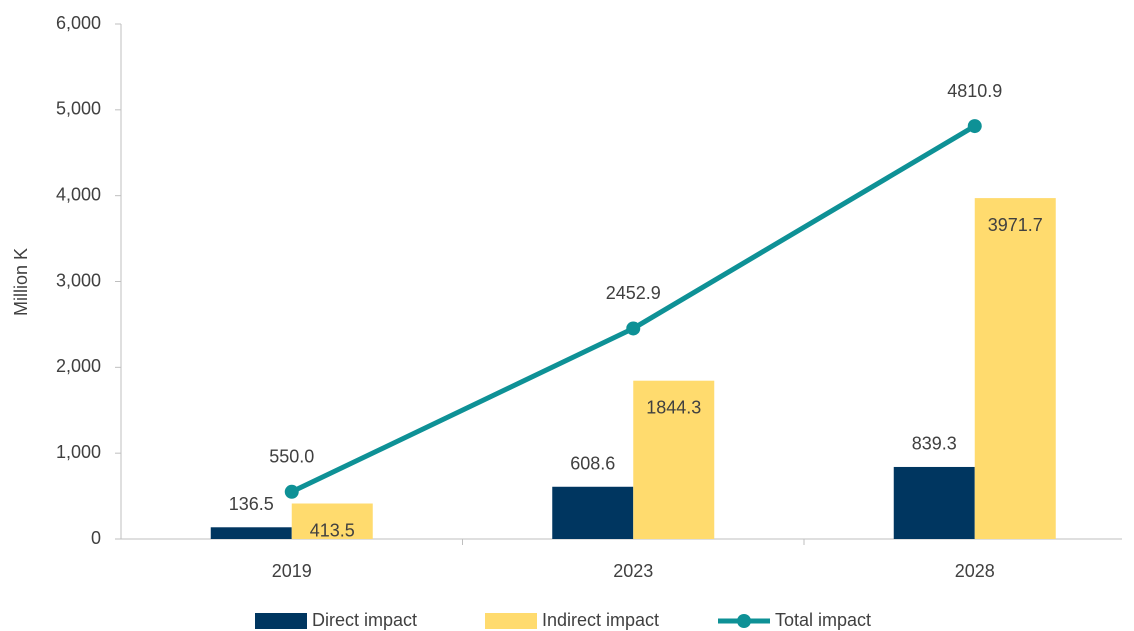  Describe the element at coordinates (21, 282) in the screenshot. I see `y-axis-label: Million K` at that location.